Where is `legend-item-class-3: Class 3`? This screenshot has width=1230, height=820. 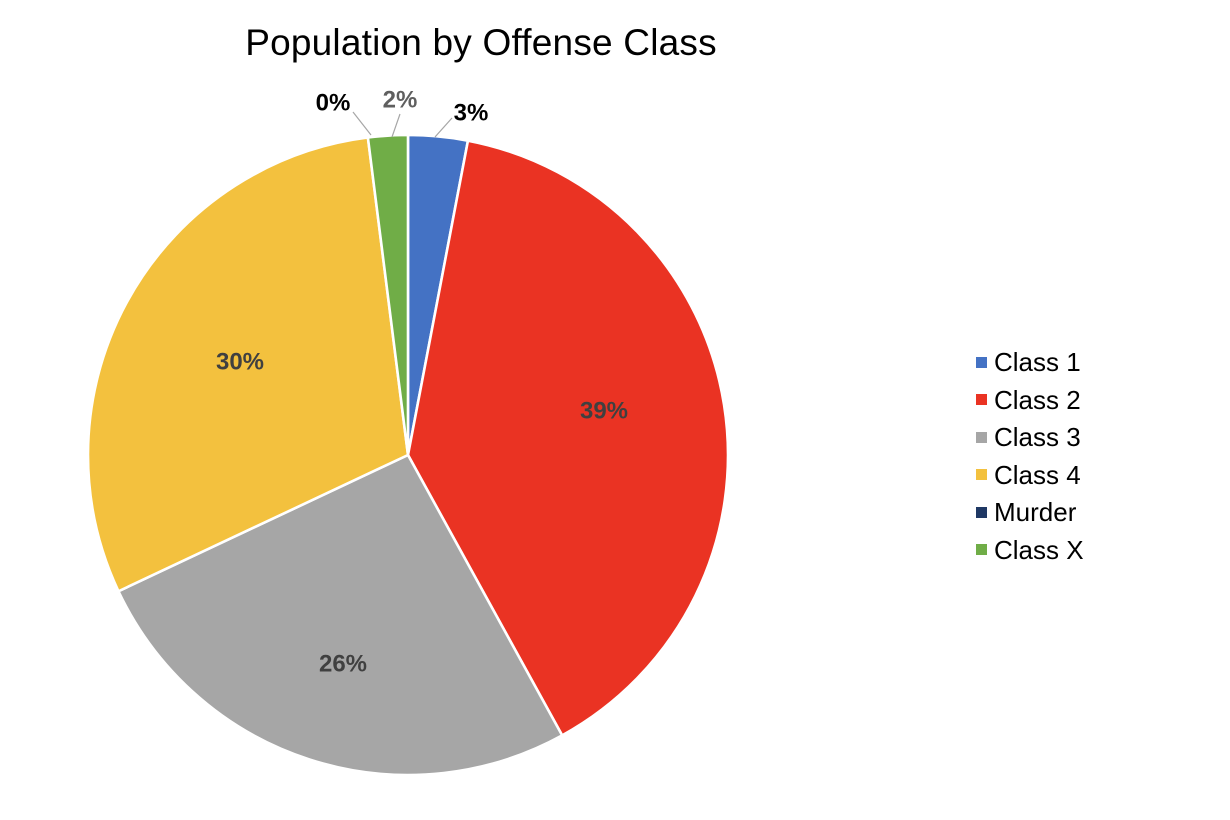 legend-item-class-3: Class 3 is located at coordinates (1030, 437).